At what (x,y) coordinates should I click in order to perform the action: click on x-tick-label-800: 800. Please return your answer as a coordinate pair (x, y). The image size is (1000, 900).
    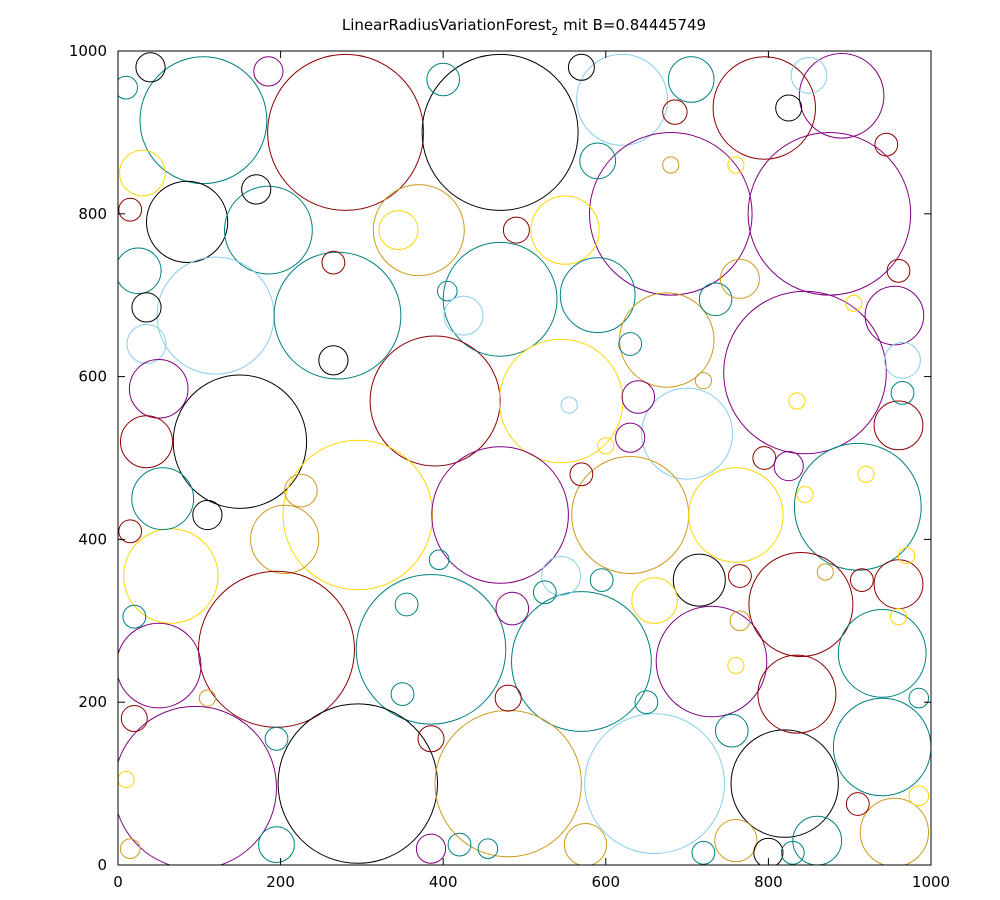
    Looking at the image, I should click on (768, 882).